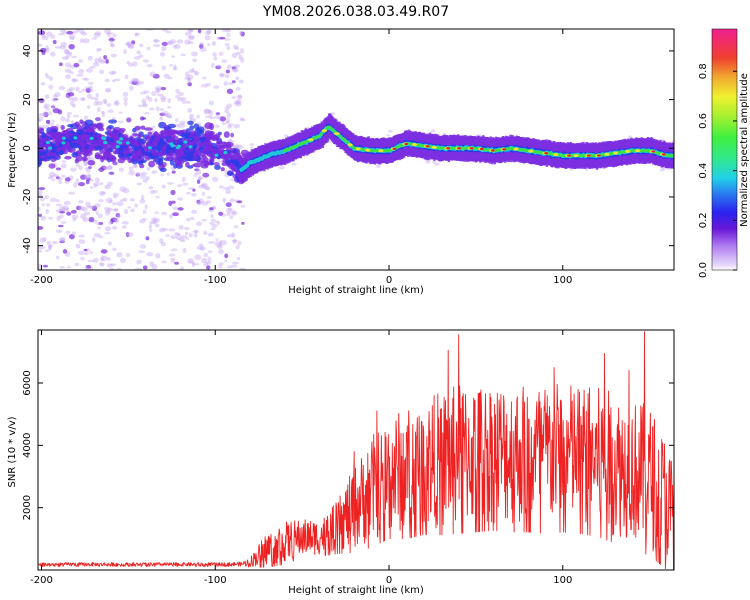  Describe the element at coordinates (355, 12) in the screenshot. I see `figure-title: YM08.2026.038.03.49.R07` at that location.